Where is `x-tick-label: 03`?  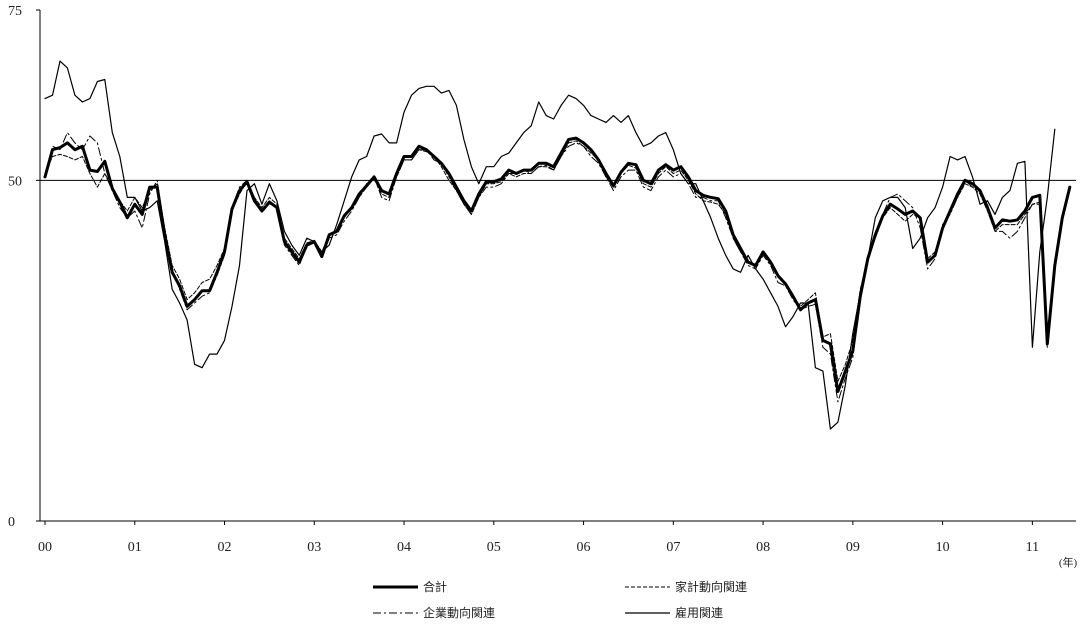 x-tick-label: 03 is located at coordinates (314, 547).